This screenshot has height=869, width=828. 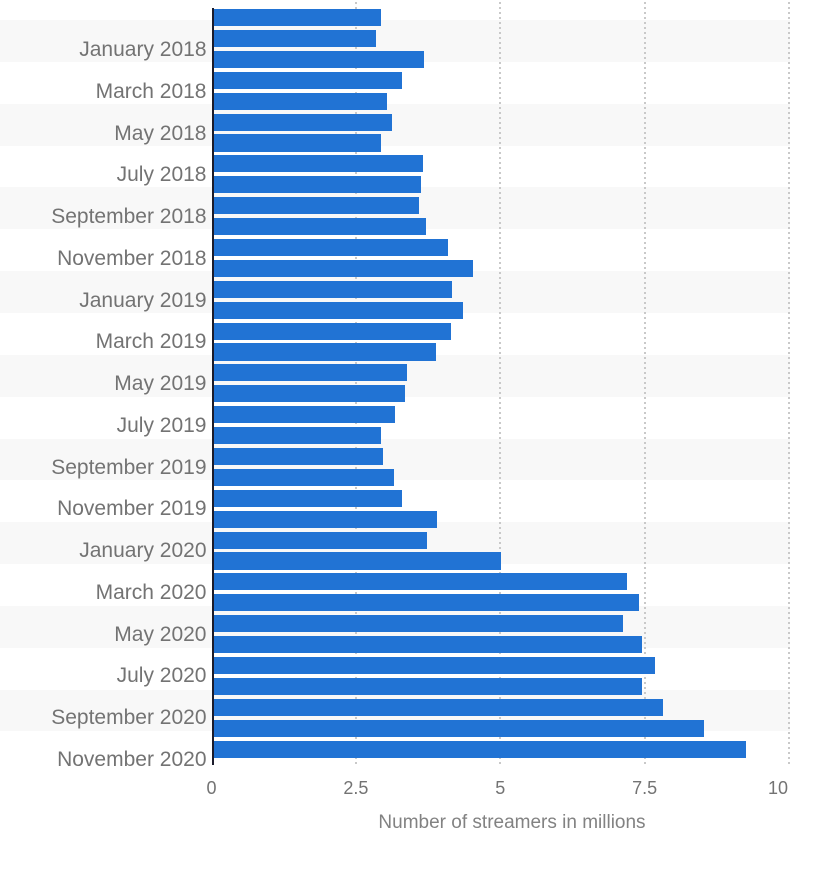 I want to click on x-tick-label: 0, so click(x=211, y=788).